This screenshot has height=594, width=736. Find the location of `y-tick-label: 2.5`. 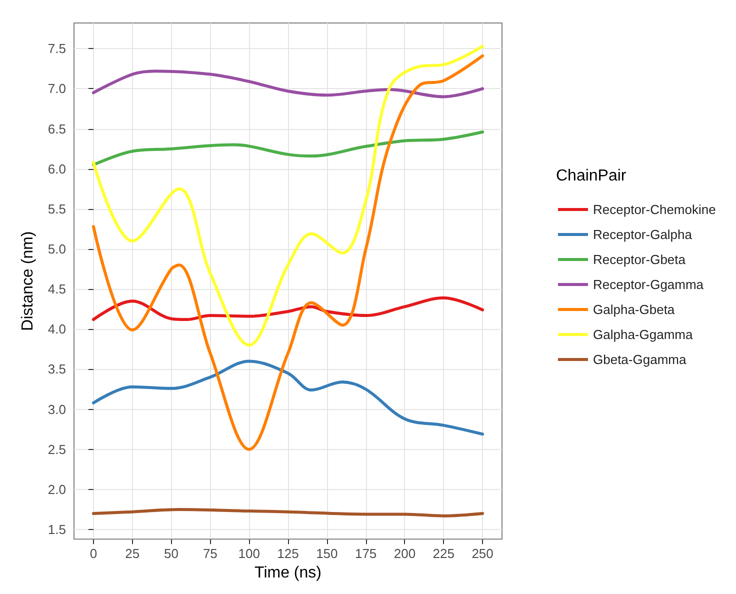

y-tick-label: 2.5 is located at coordinates (57, 449).